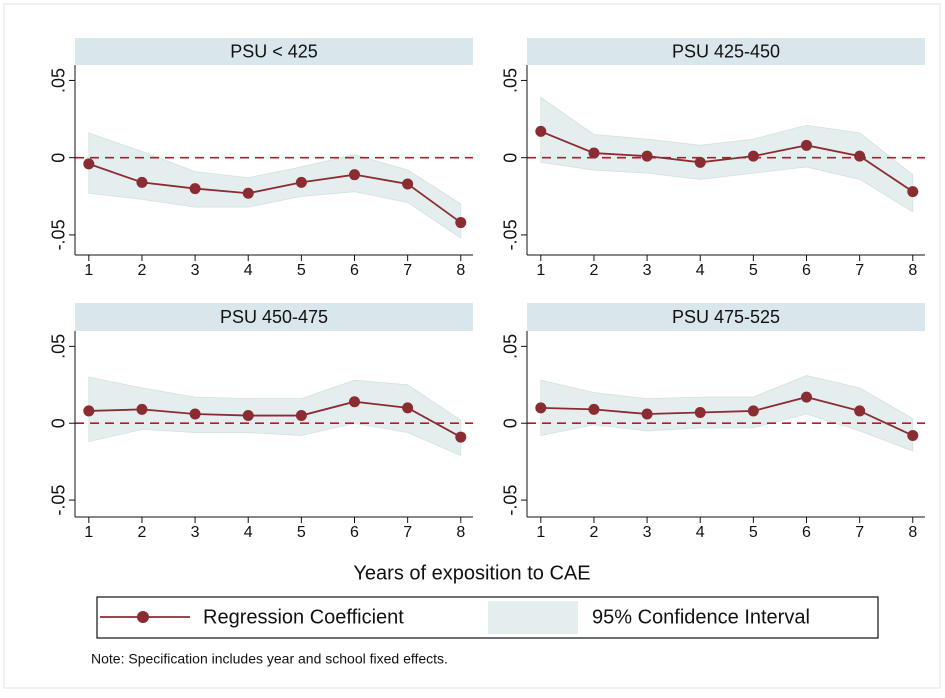  I want to click on panel-title: PSU < 425, so click(274, 51).